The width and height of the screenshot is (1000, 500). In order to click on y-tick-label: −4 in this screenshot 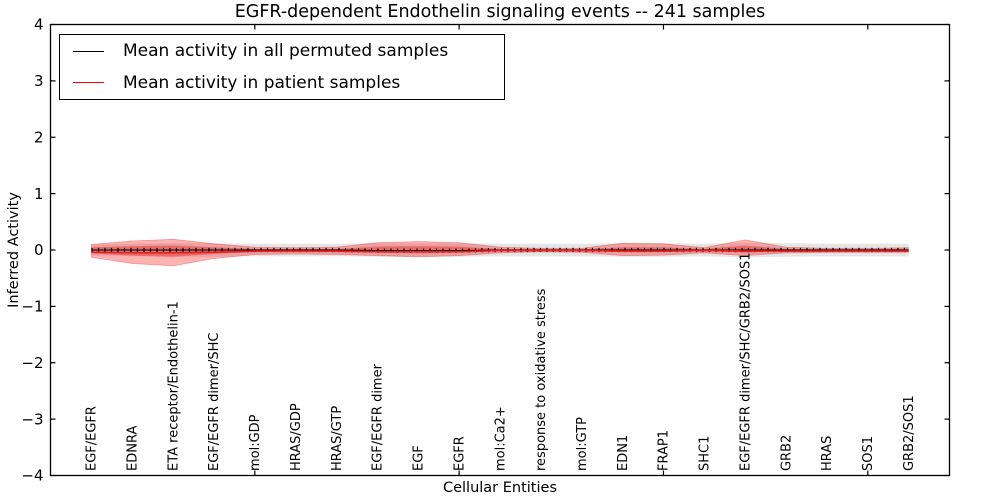, I will do `click(32, 476)`.